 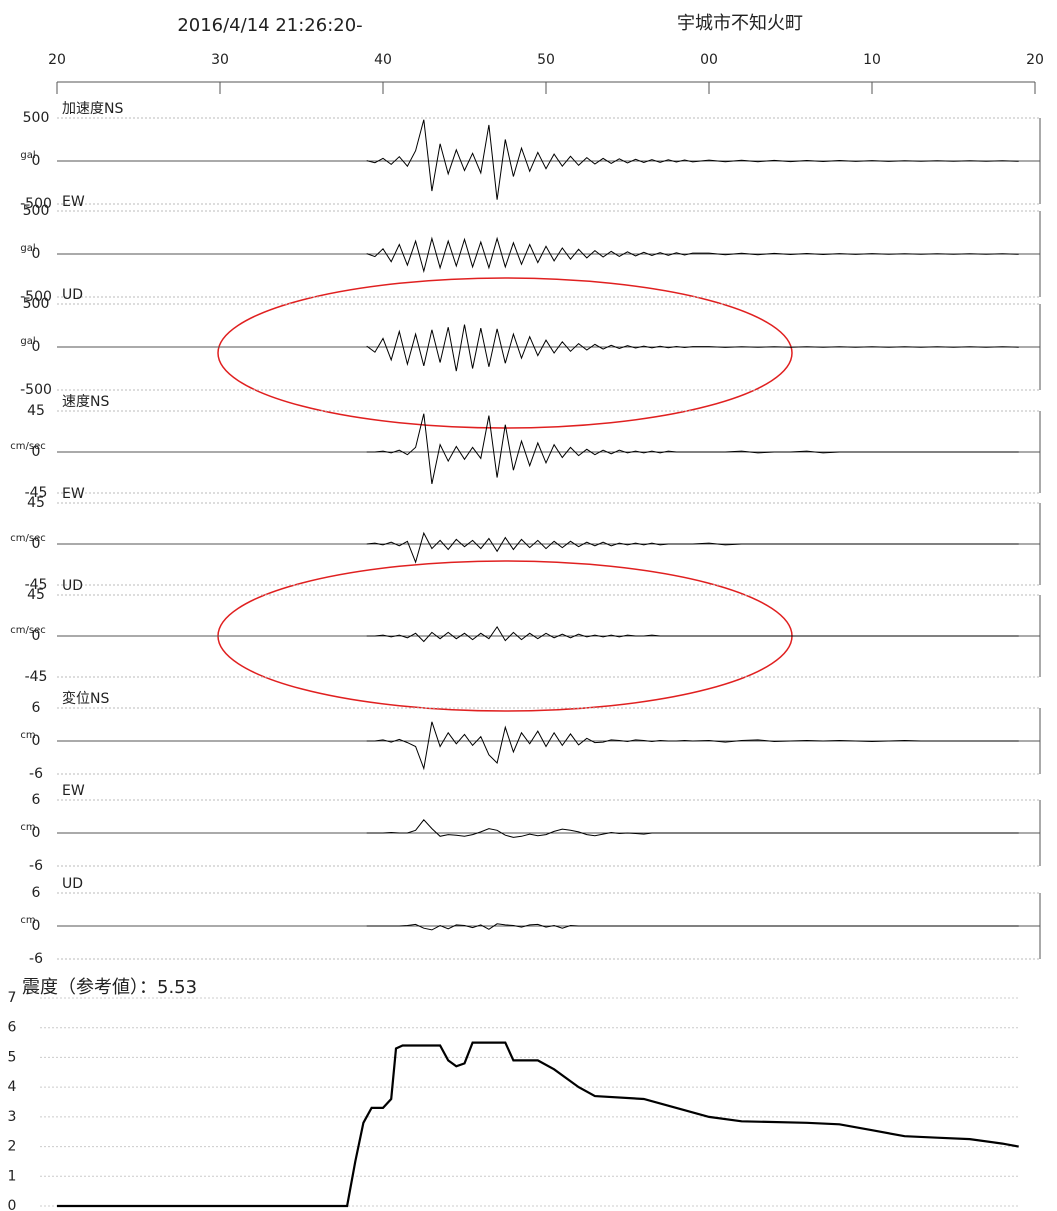 I want to click on y-tick-label: 7, so click(x=12, y=998).